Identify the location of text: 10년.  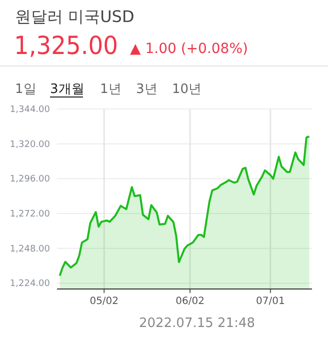
(187, 89).